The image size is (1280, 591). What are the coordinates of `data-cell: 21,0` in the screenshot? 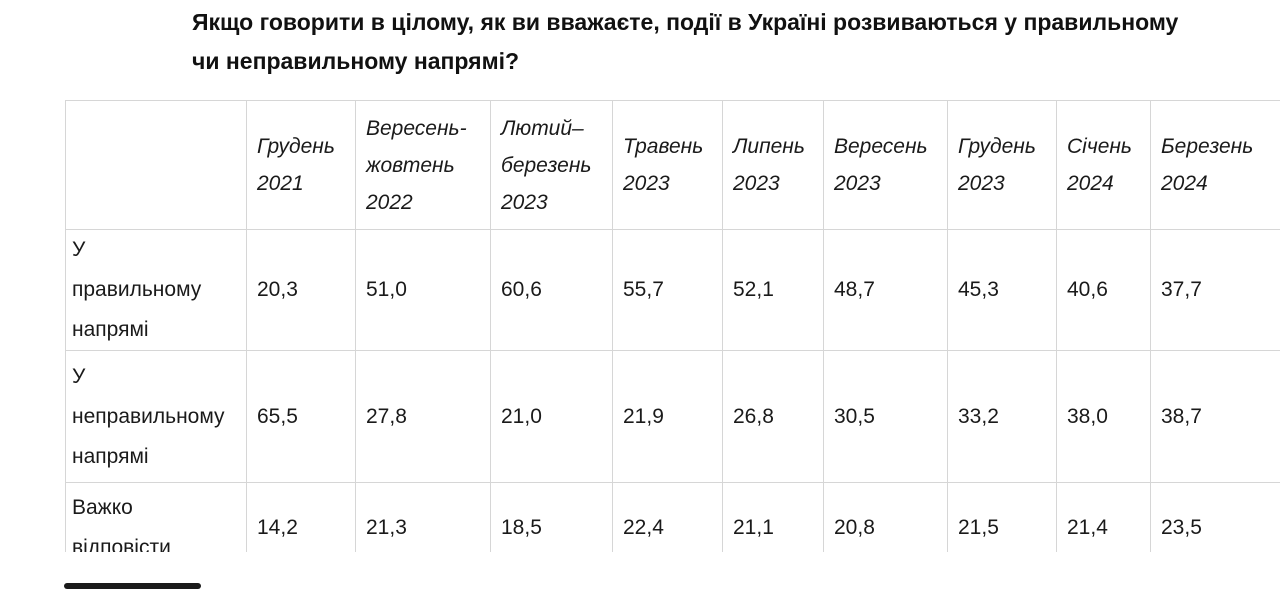 It's located at (551, 416).